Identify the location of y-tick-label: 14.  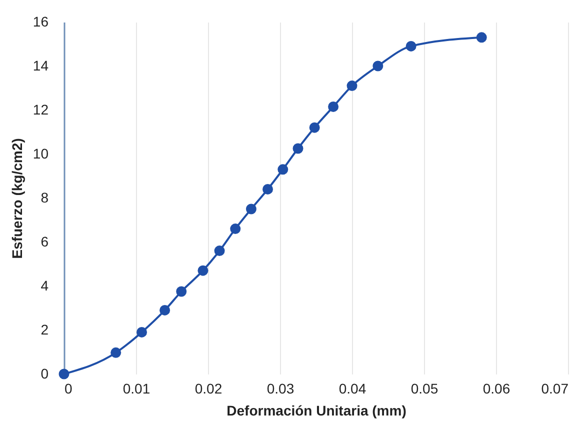
(40, 66).